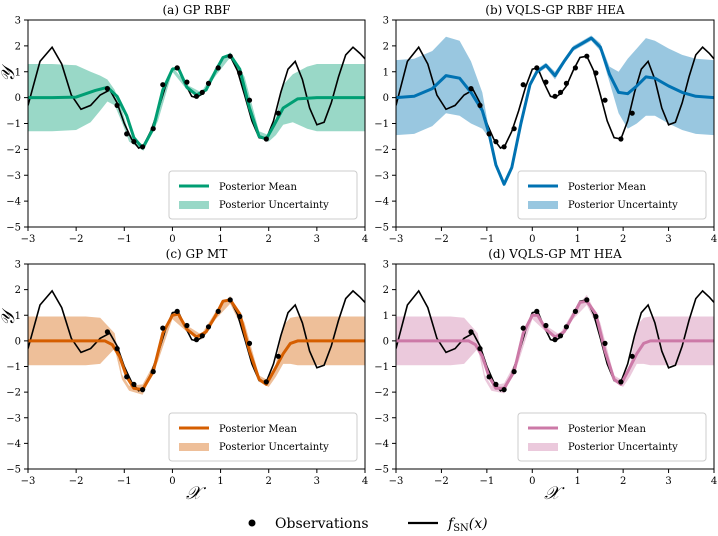  What do you see at coordinates (386, 290) in the screenshot?
I see `y-tick-label: 2` at bounding box center [386, 290].